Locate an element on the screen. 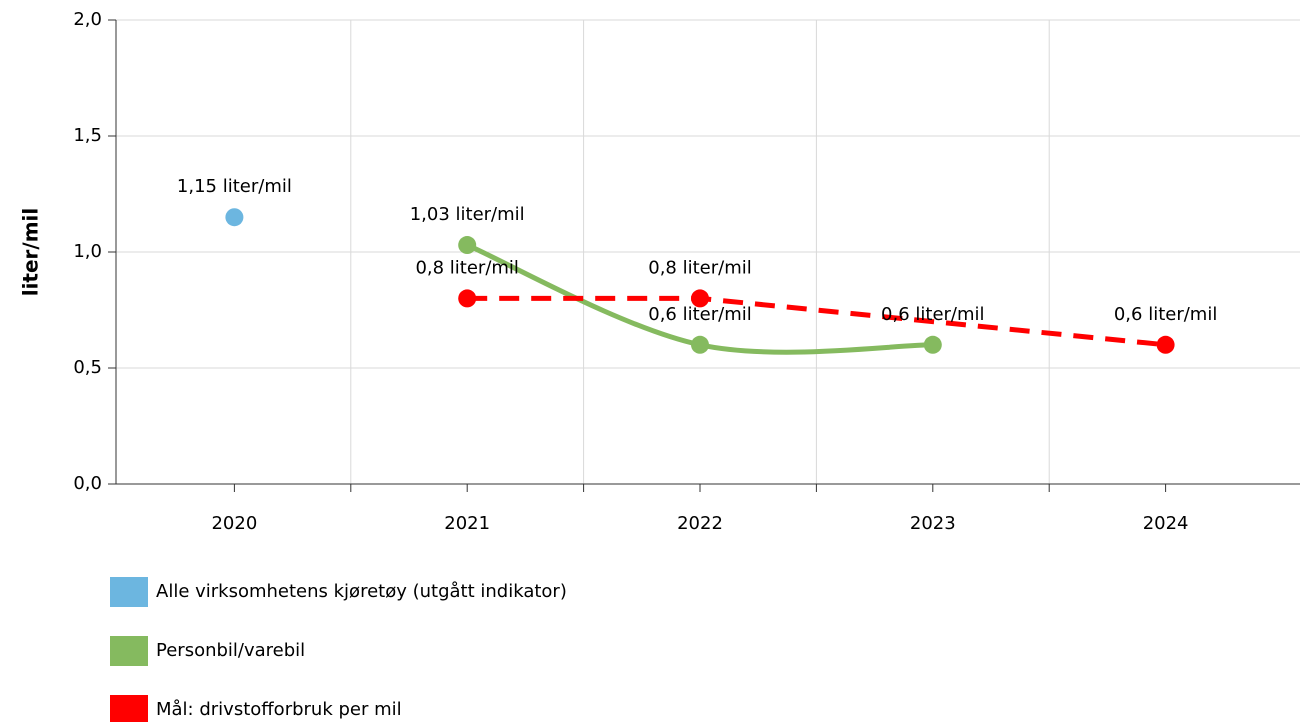 The width and height of the screenshot is (1300, 726). x-tick-label: 2021 is located at coordinates (467, 523).